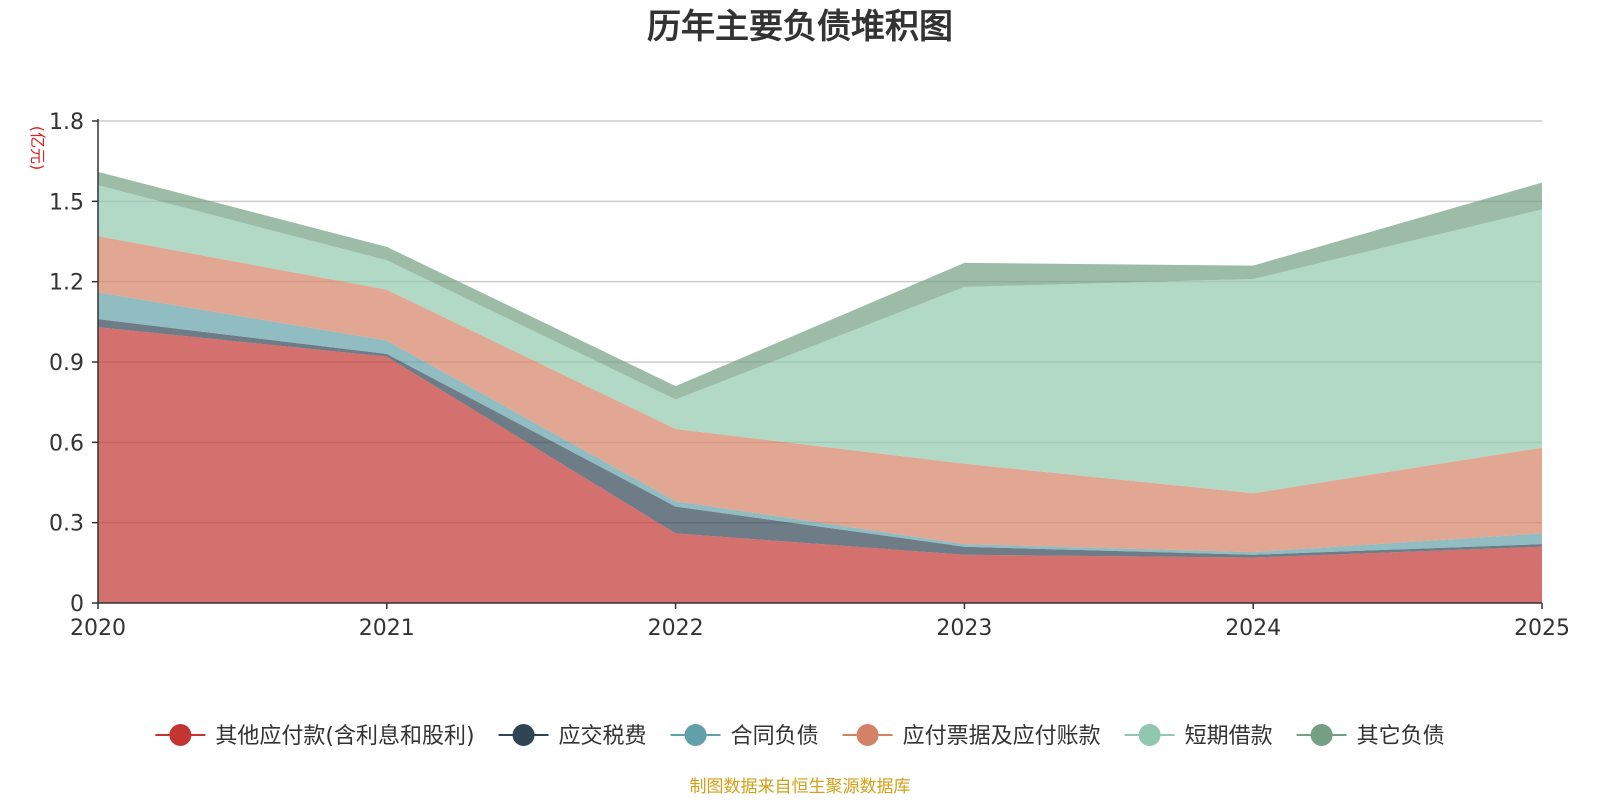 The image size is (1600, 800). What do you see at coordinates (66, 122) in the screenshot?
I see `y-tick-label: 1.8` at bounding box center [66, 122].